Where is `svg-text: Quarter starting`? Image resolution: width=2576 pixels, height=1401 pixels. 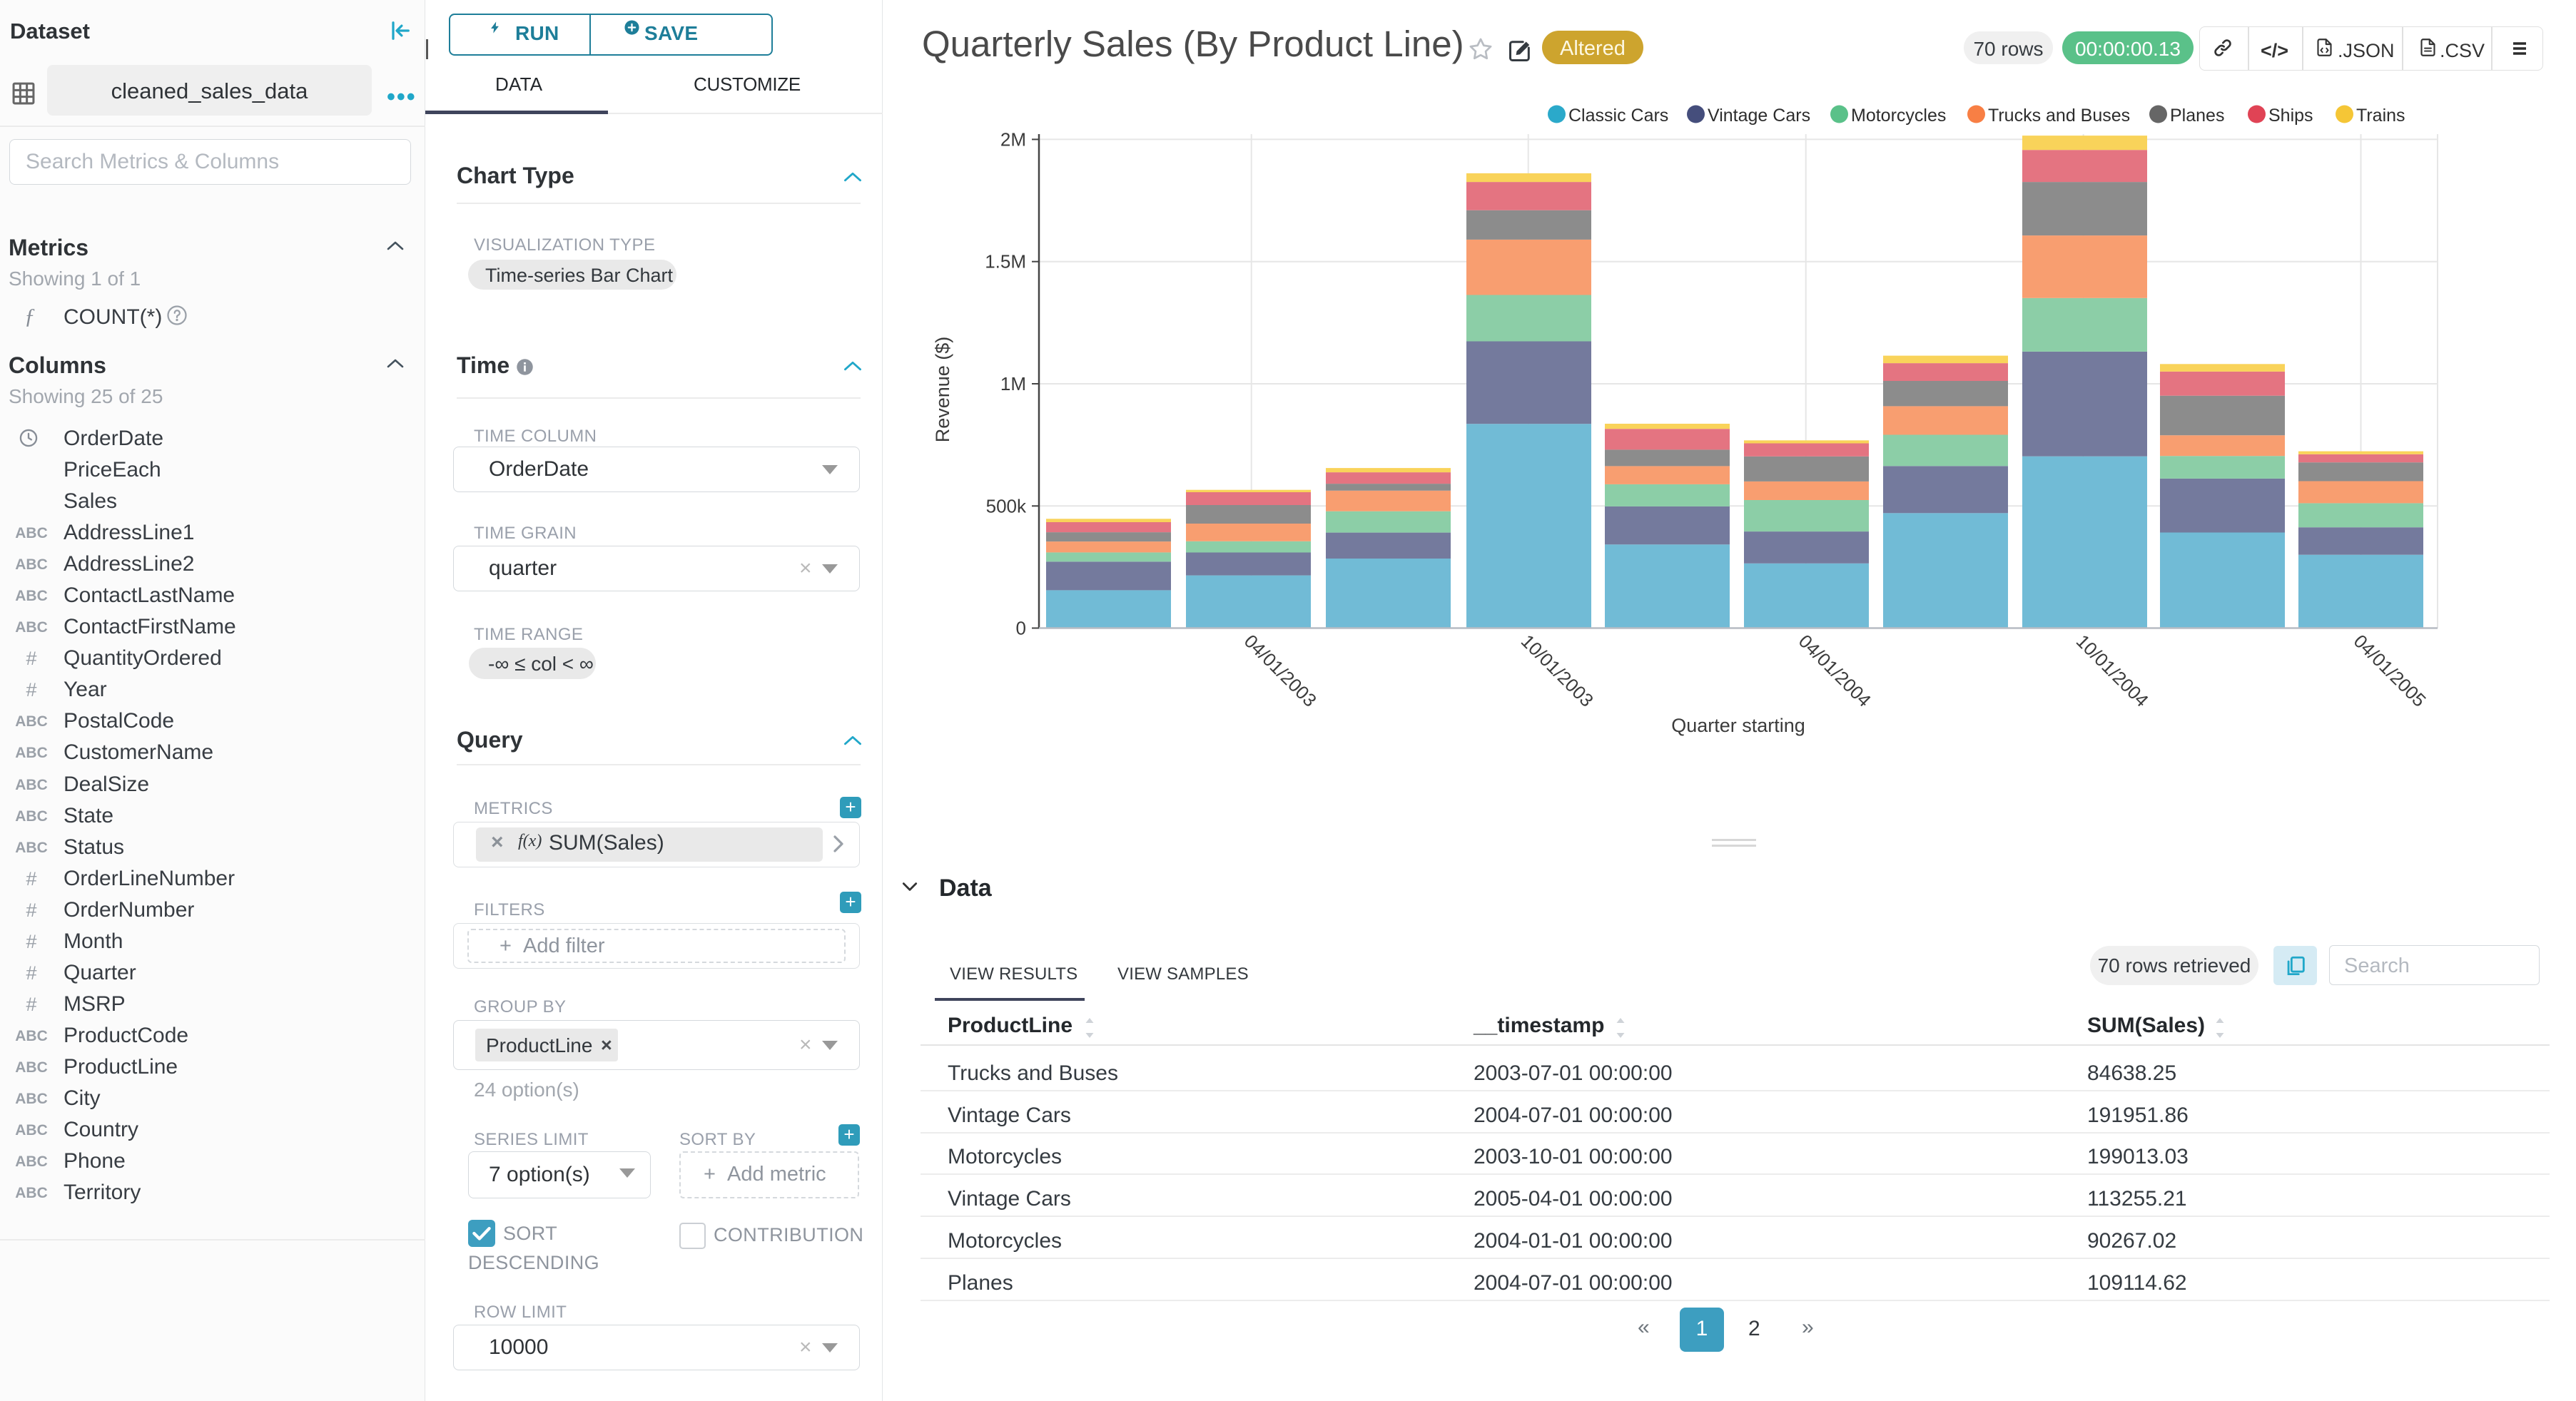 svg-text: Quarter starting is located at coordinates (1738, 725).